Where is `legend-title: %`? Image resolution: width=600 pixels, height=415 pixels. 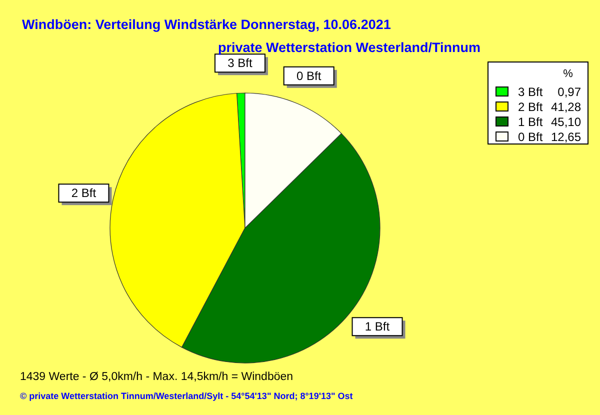
legend-title: % is located at coordinates (568, 74).